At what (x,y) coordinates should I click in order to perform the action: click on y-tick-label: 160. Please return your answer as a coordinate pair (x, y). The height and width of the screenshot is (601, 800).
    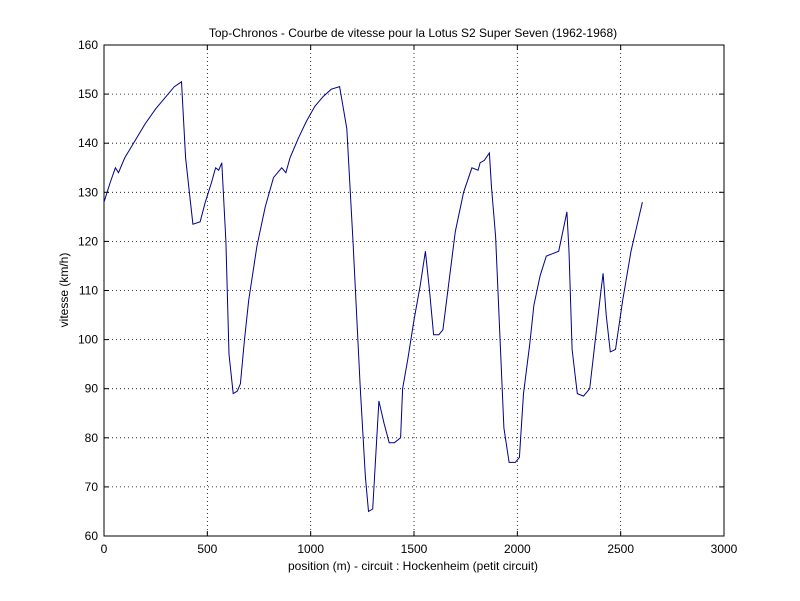
    Looking at the image, I should click on (88, 45).